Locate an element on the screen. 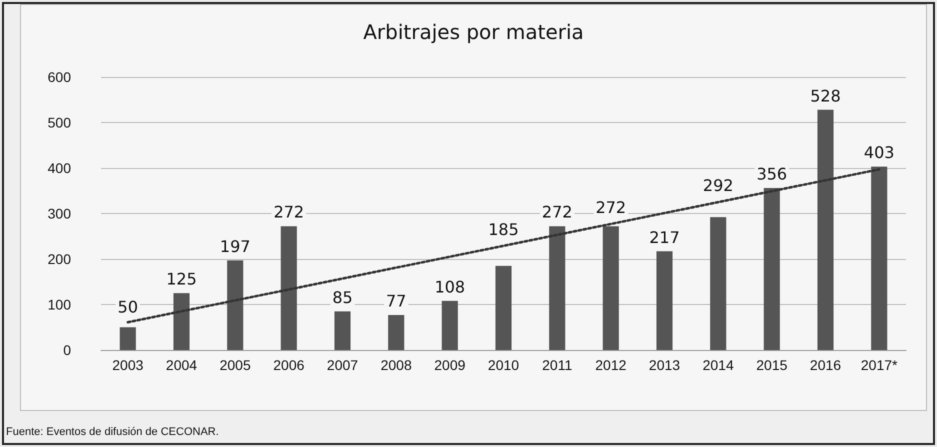 The image size is (937, 447). y-tick-label: 100 is located at coordinates (60, 304).